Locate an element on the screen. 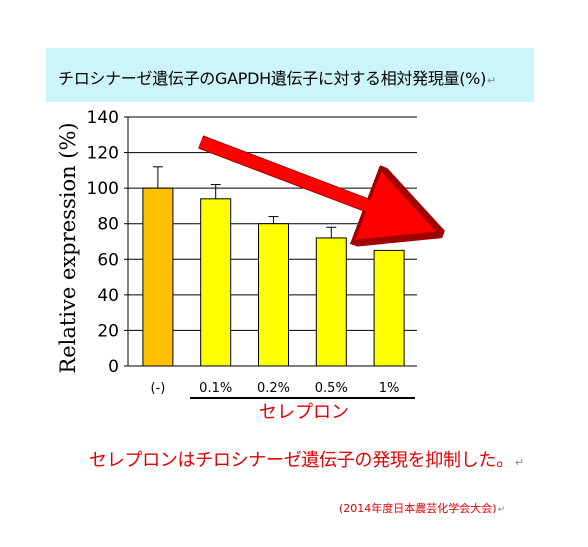 The image size is (588, 547). source-citation: (2014年度日本農芸化学会大会)↵ is located at coordinates (422, 508).